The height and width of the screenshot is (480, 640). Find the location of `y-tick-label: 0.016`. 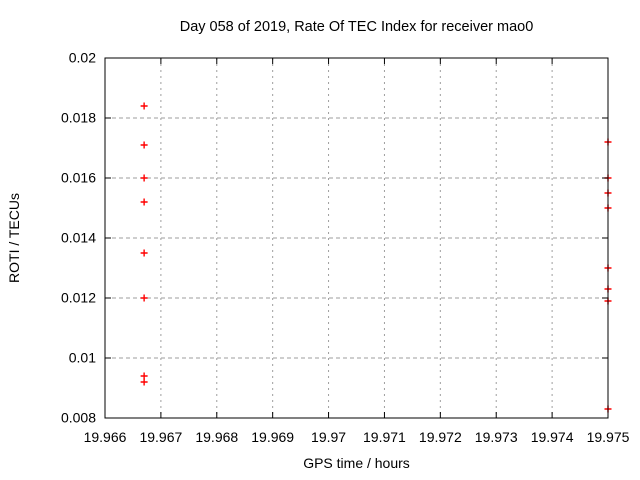

y-tick-label: 0.016 is located at coordinates (78, 178).